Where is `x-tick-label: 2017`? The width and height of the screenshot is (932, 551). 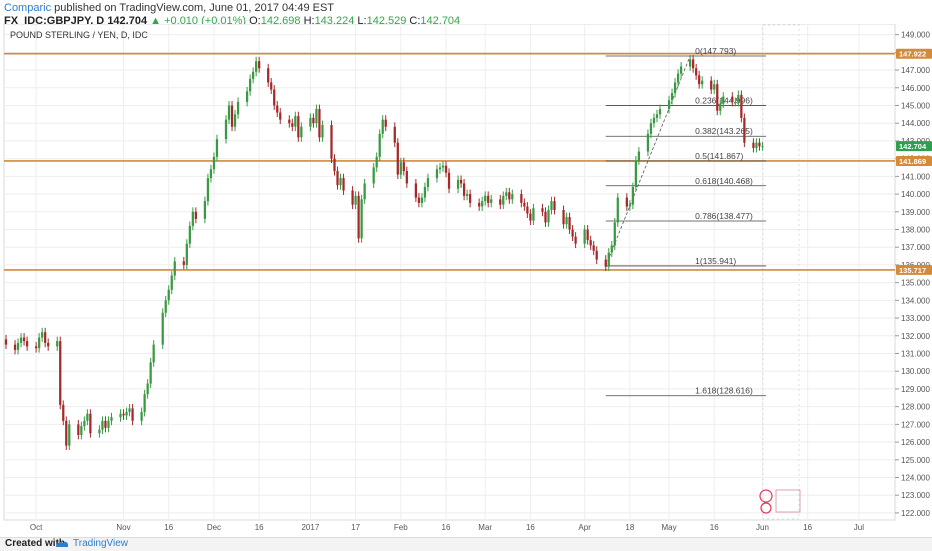
x-tick-label: 2017 is located at coordinates (310, 527).